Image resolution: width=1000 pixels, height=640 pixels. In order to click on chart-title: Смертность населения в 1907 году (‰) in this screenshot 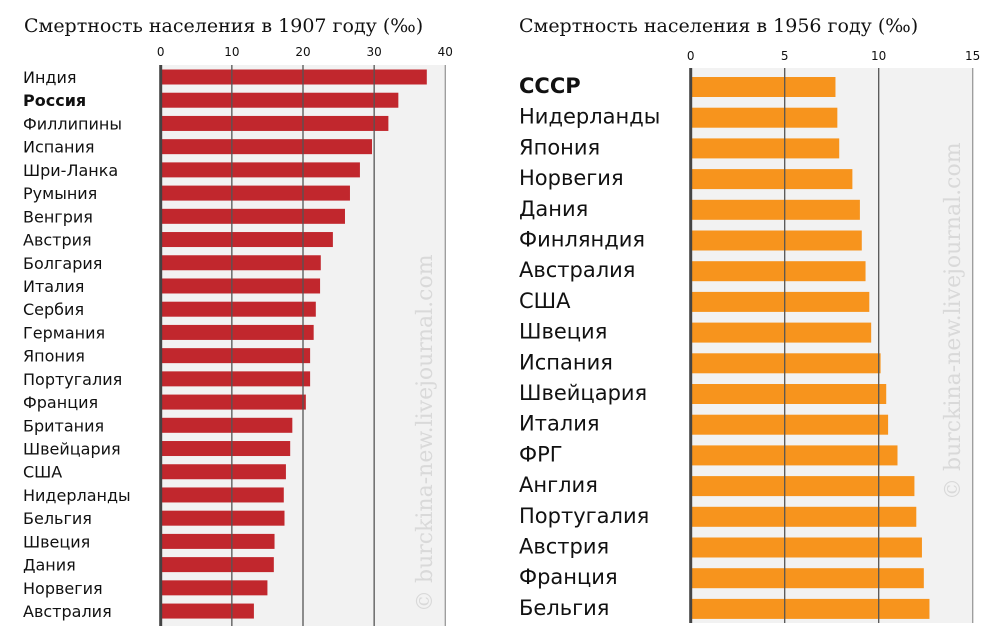, I will do `click(223, 26)`.